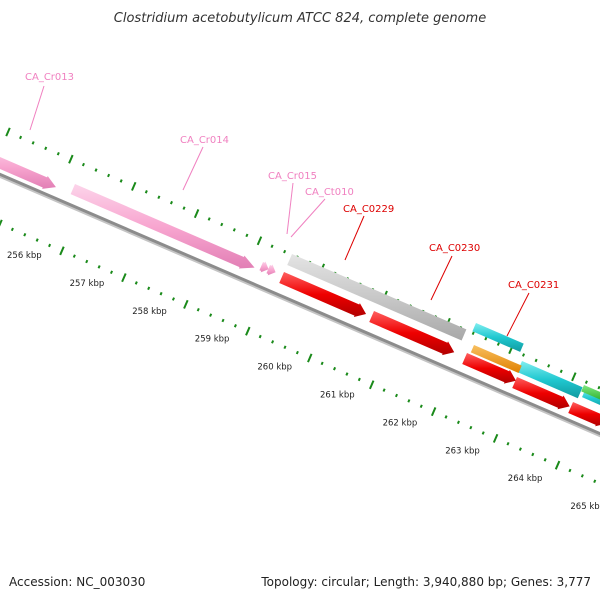 This screenshot has height=600, width=600. Describe the element at coordinates (590, 392) in the screenshot. I see `feature-green` at that location.